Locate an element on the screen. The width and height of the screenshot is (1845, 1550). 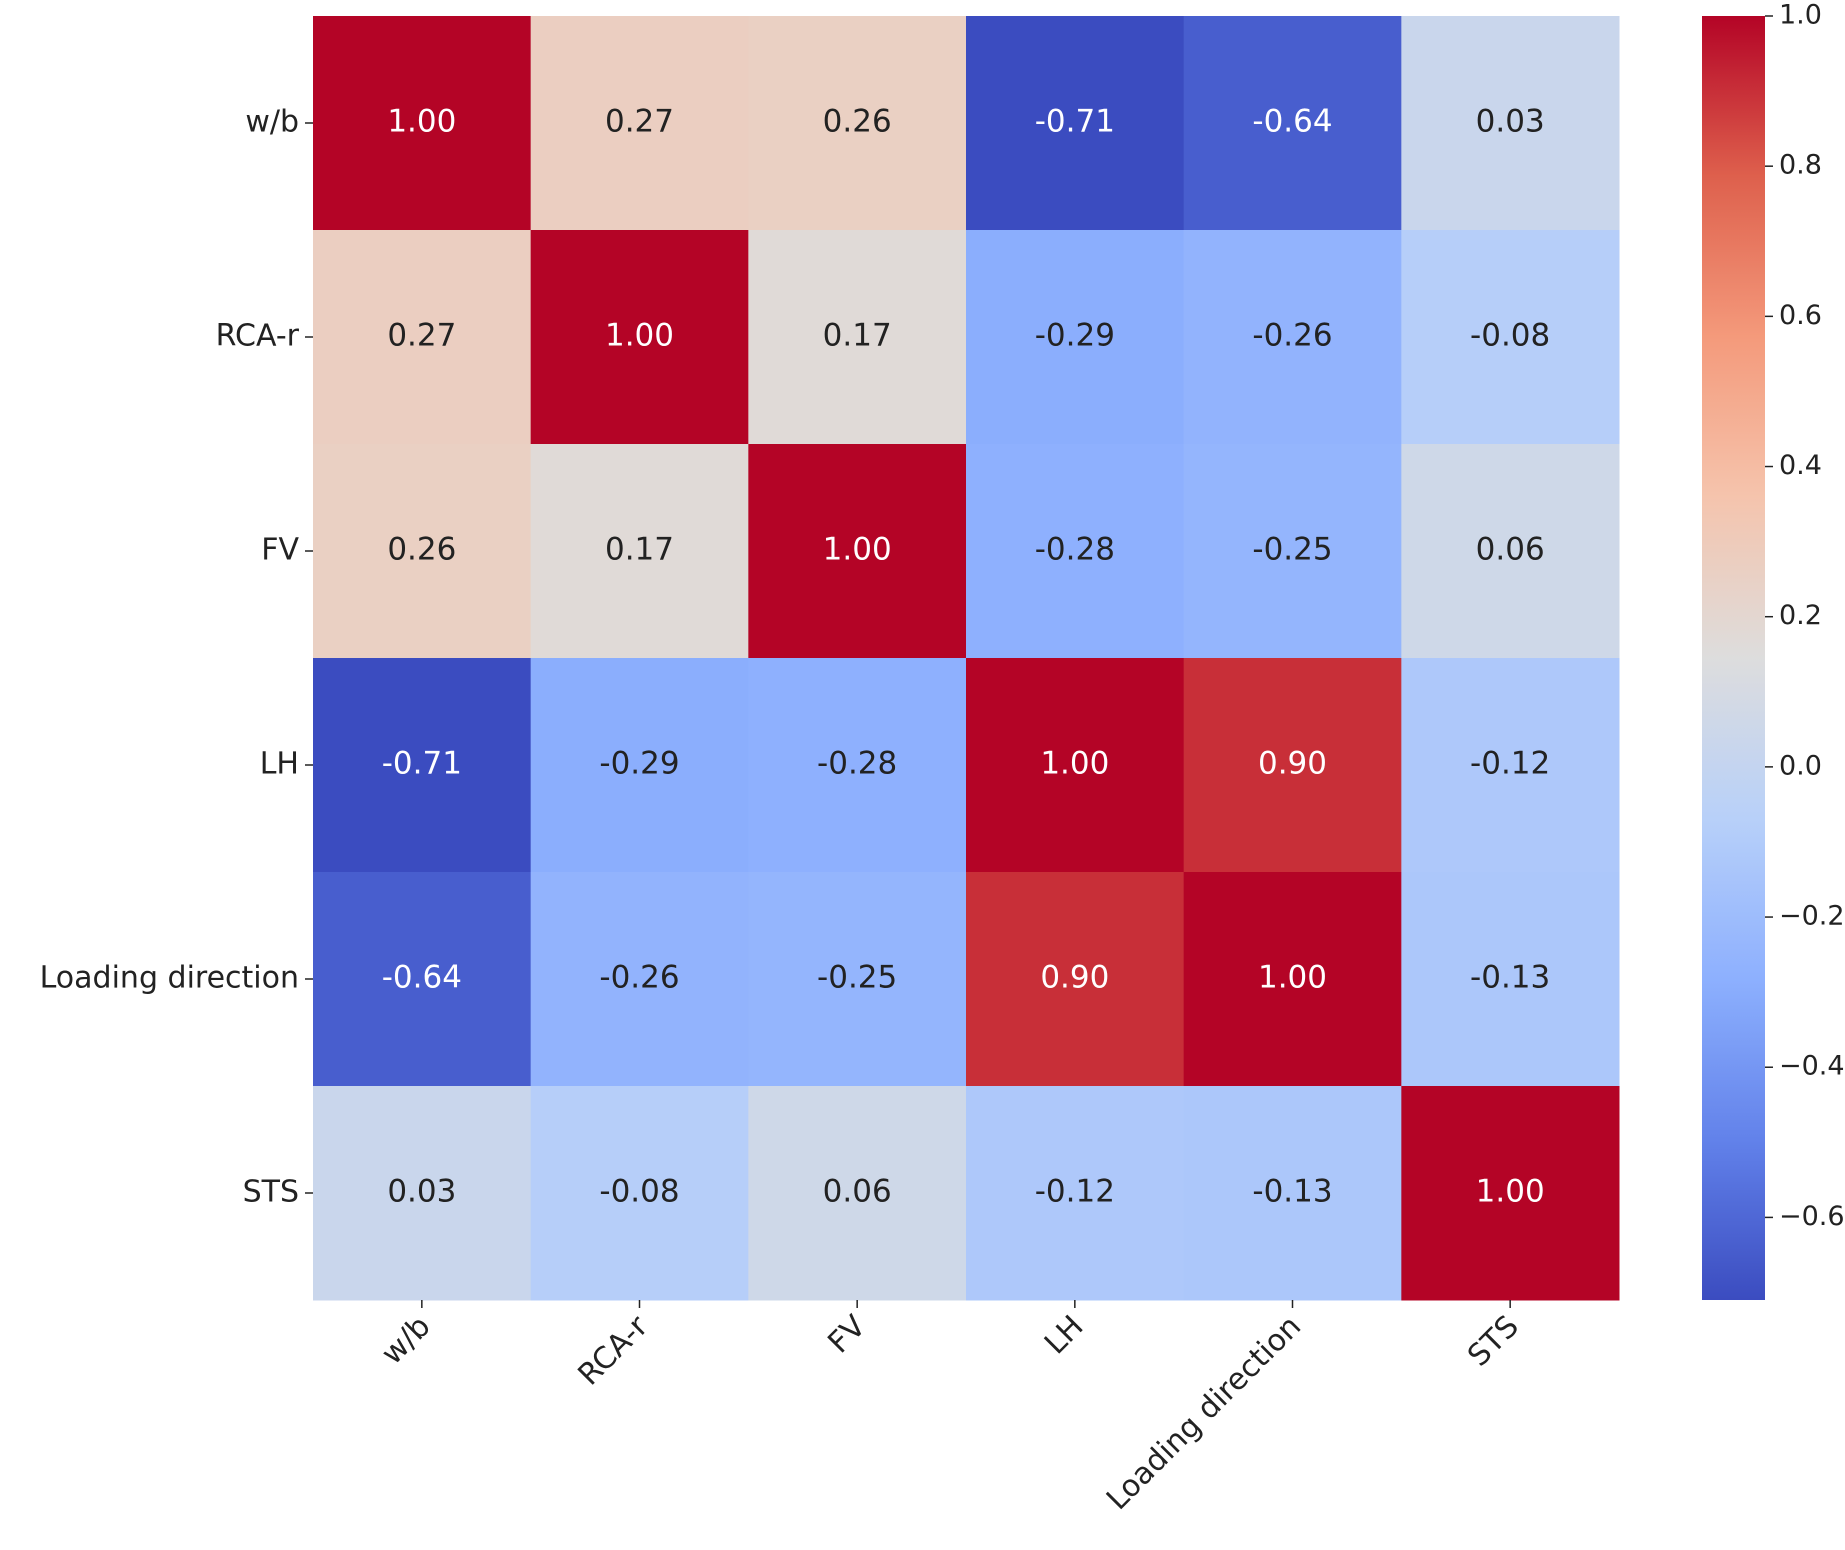
colorbar-tick-label: 1.0 is located at coordinates (1800, 15).